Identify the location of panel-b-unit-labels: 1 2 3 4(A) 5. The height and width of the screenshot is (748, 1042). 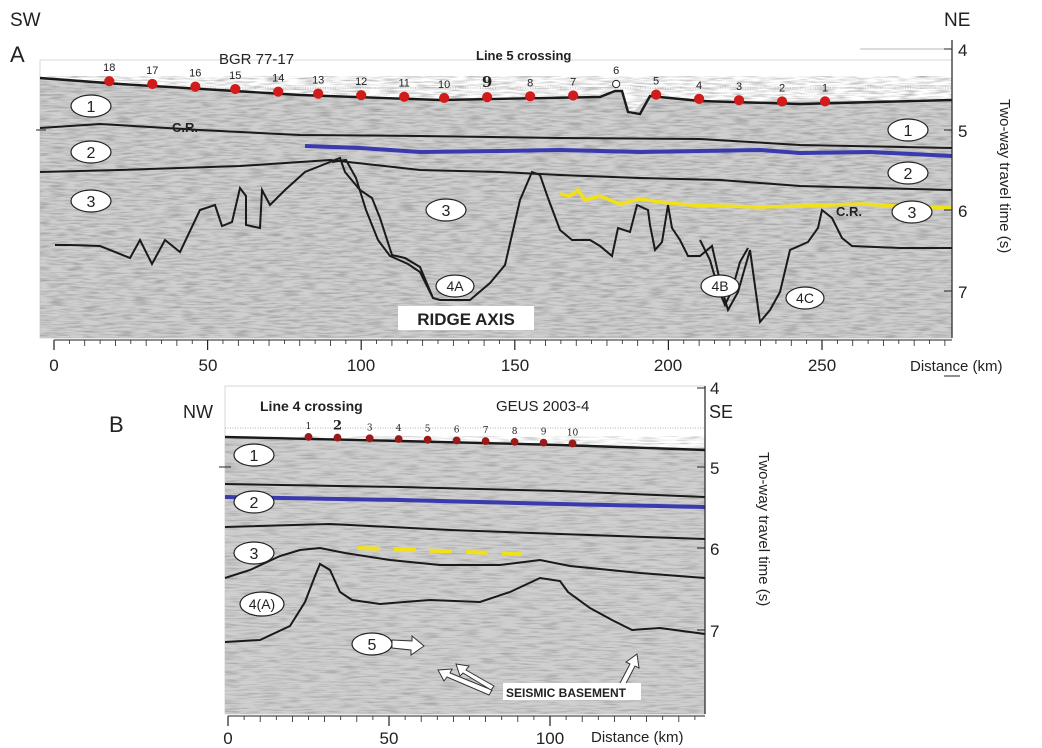
(313, 549).